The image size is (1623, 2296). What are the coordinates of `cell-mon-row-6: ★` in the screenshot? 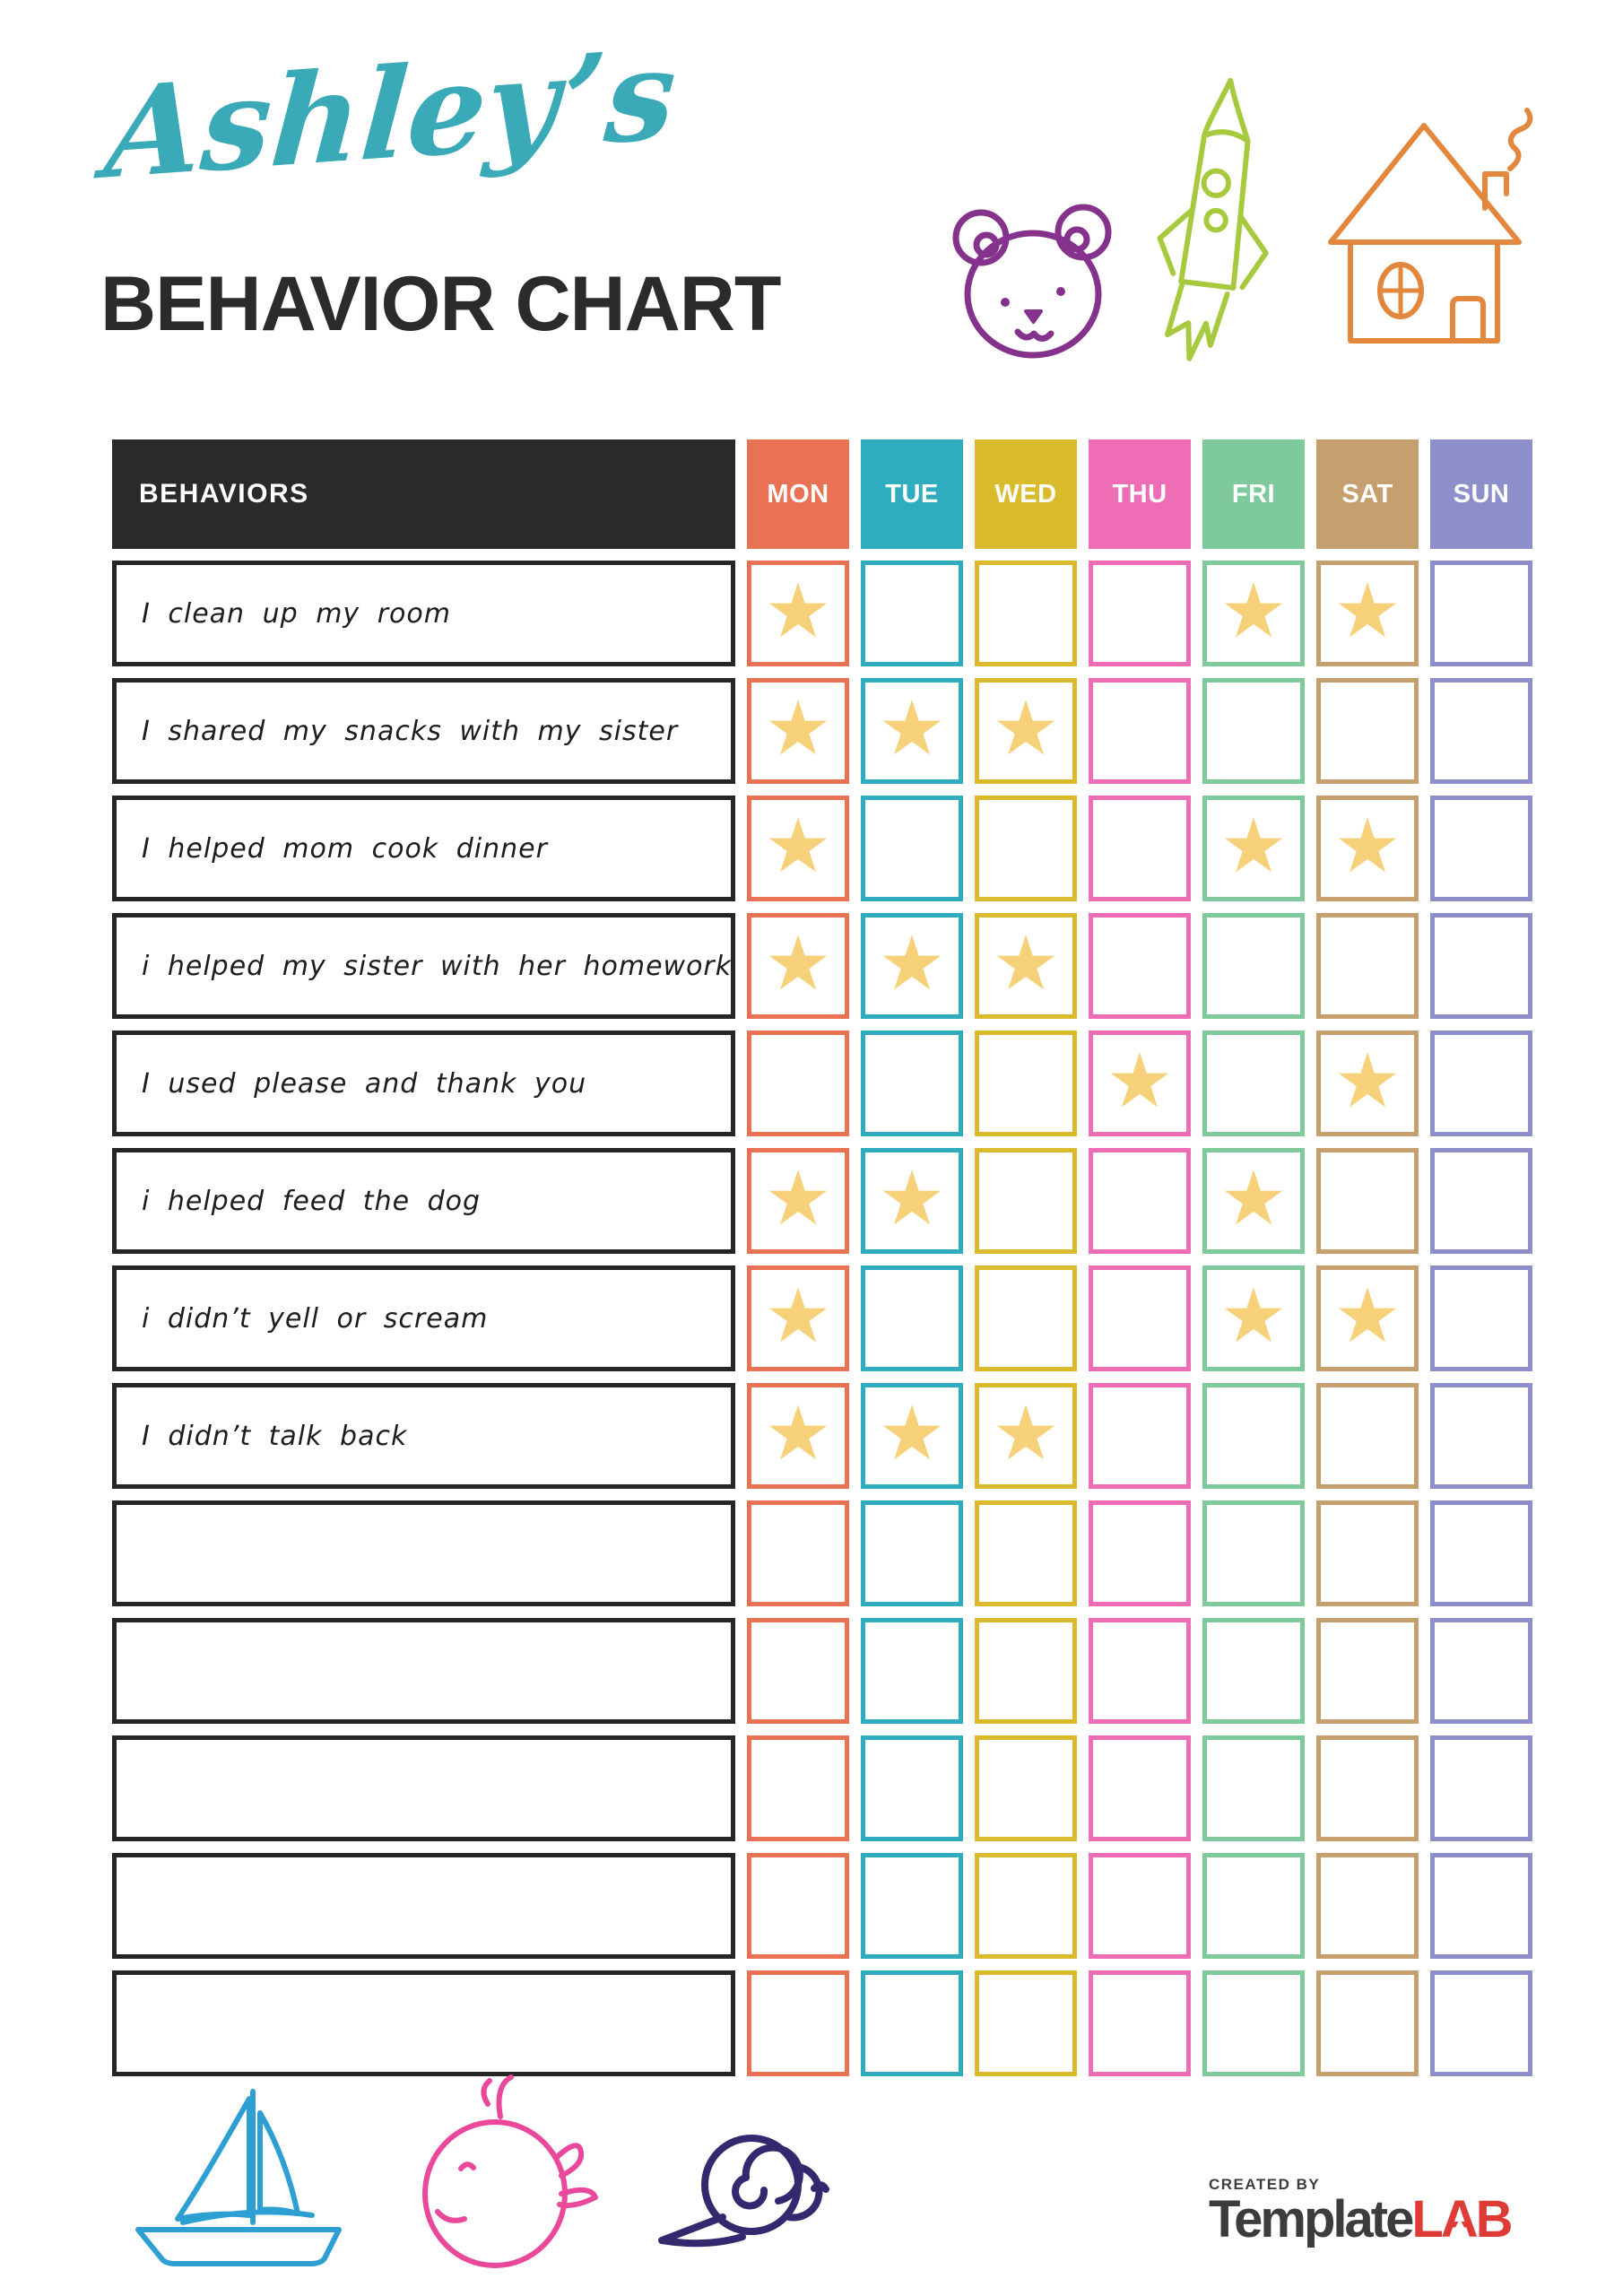 It's located at (798, 1201).